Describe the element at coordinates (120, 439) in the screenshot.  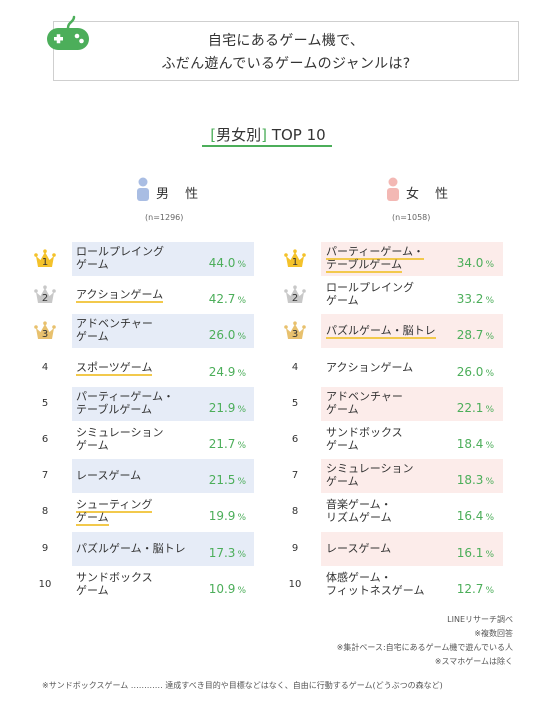
I see `male-genre-label: シミュレーション ゲーム` at that location.